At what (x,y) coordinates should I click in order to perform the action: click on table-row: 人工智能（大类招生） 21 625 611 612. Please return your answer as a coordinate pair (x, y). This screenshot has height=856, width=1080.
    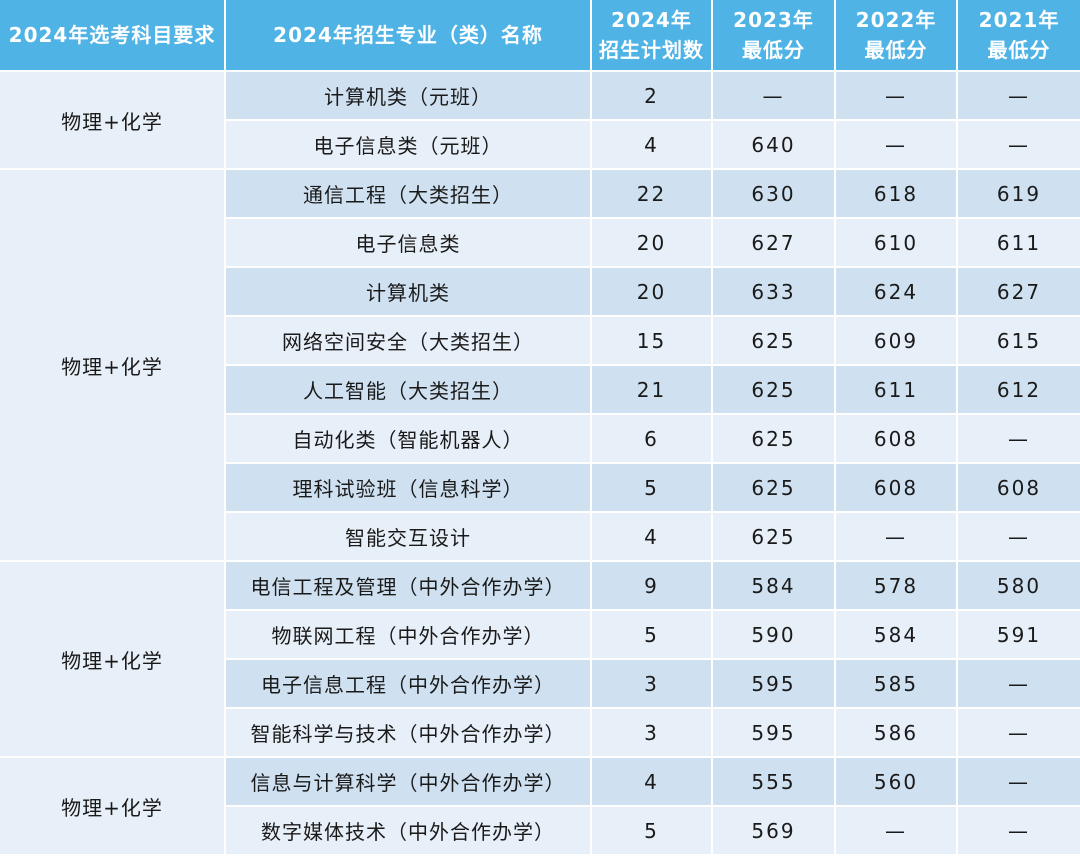
    Looking at the image, I should click on (540, 390).